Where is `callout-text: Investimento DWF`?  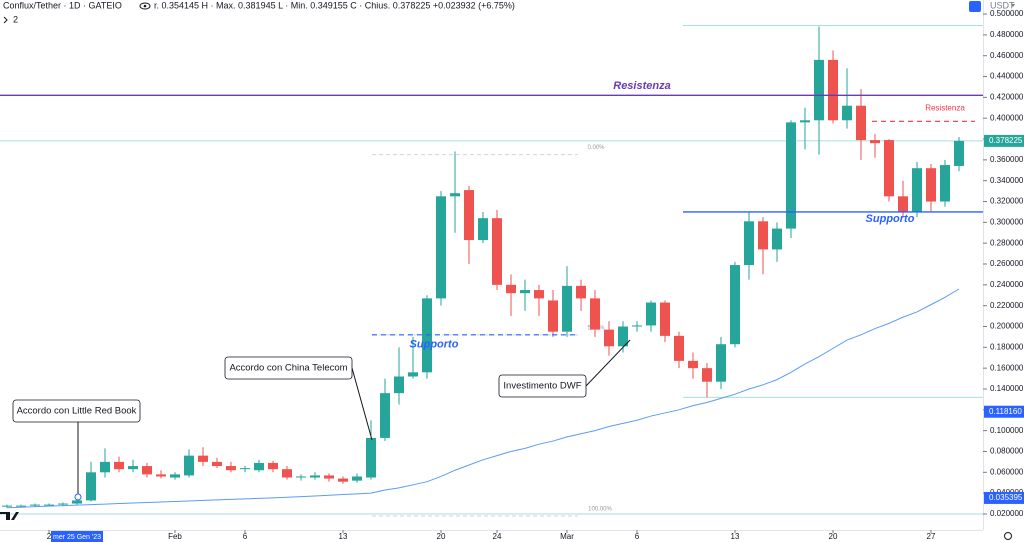 callout-text: Investimento DWF is located at coordinates (542, 386).